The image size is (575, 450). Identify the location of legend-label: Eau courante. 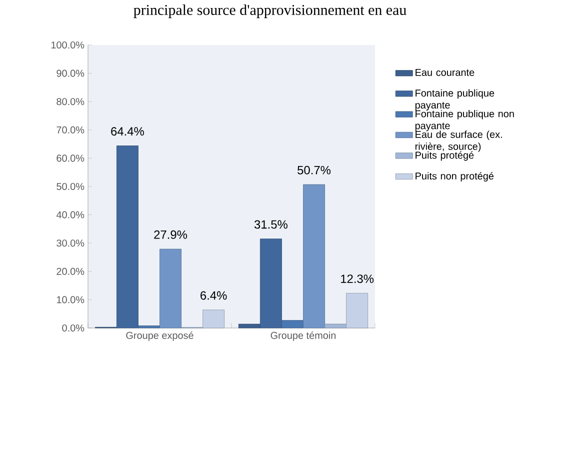
(445, 72).